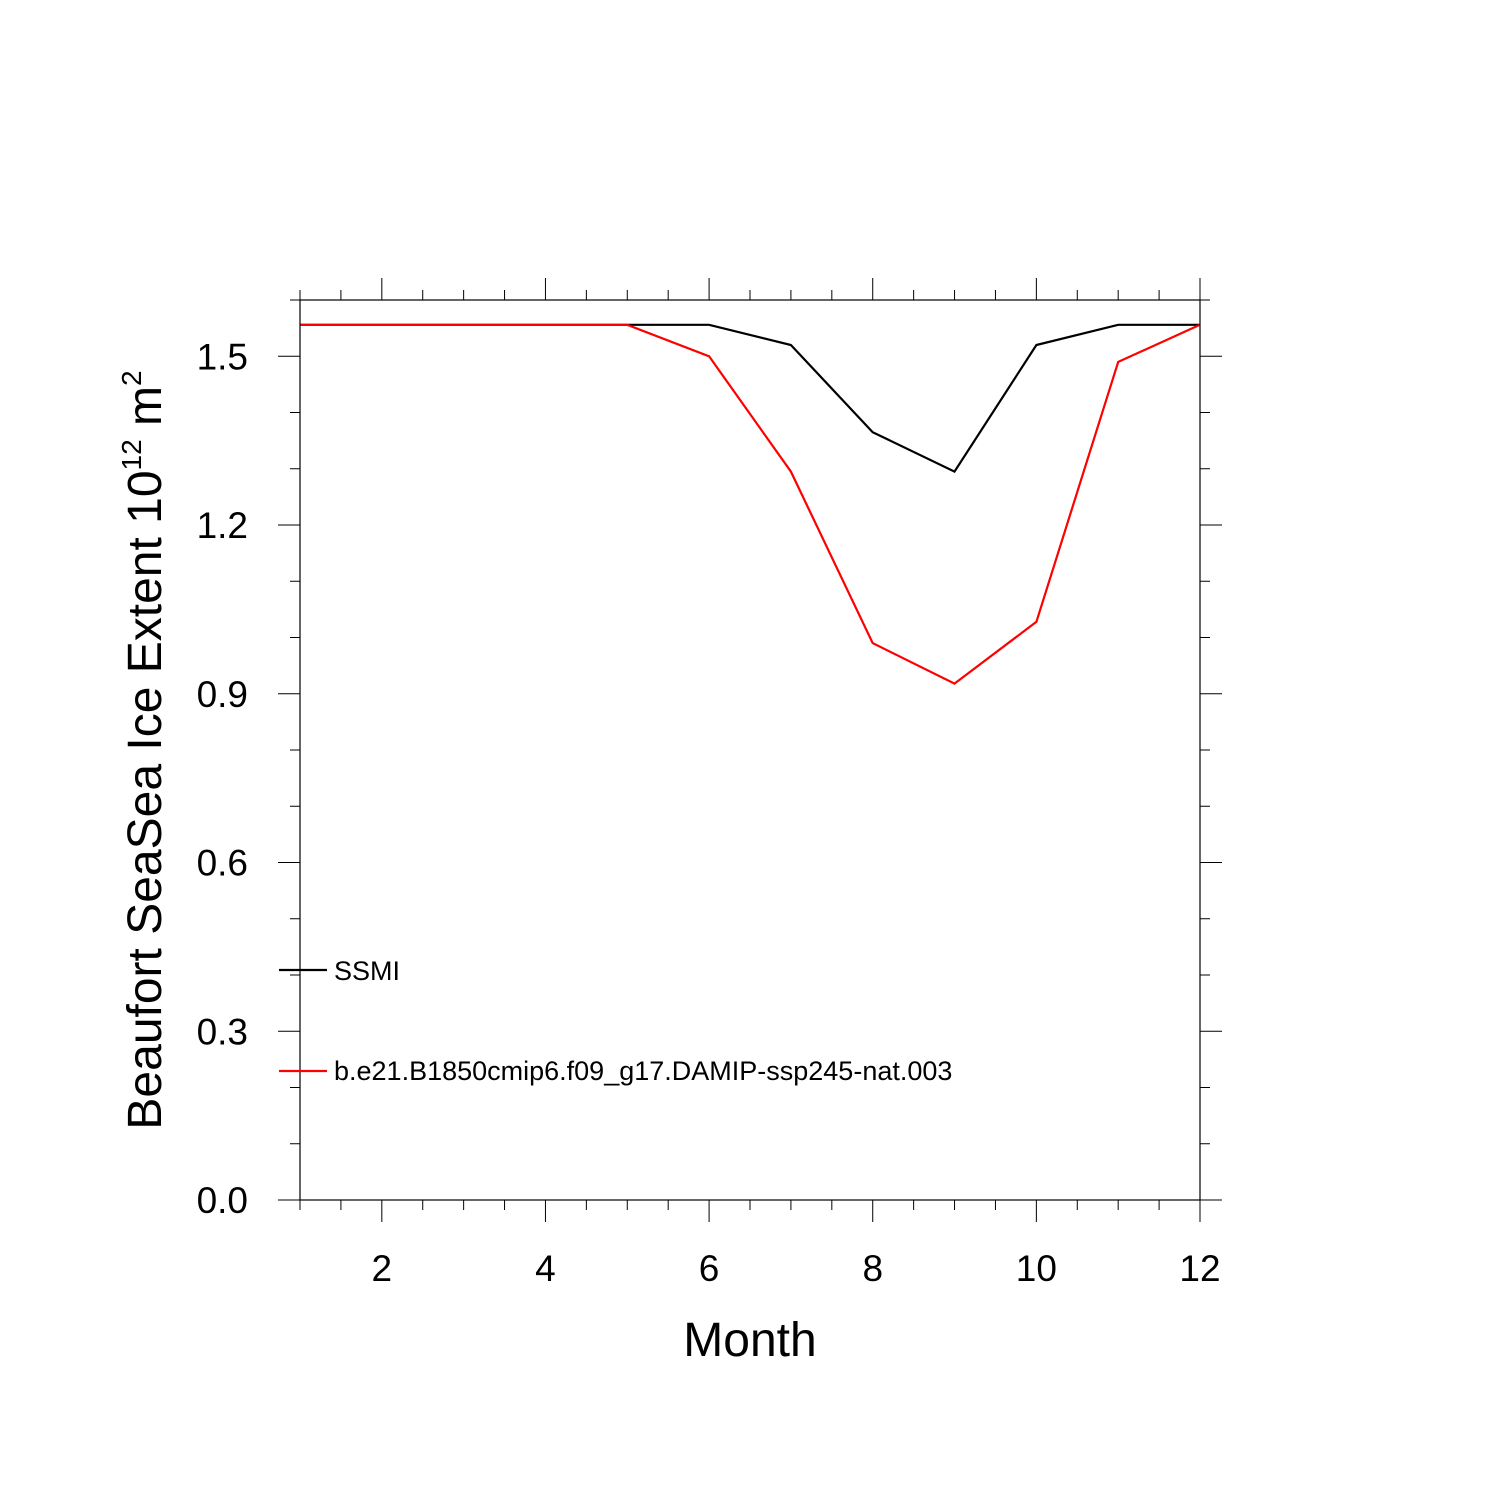 The image size is (1500, 1500). Describe the element at coordinates (131, 378) in the screenshot. I see `y-axis-title-unit-exp: 2` at that location.